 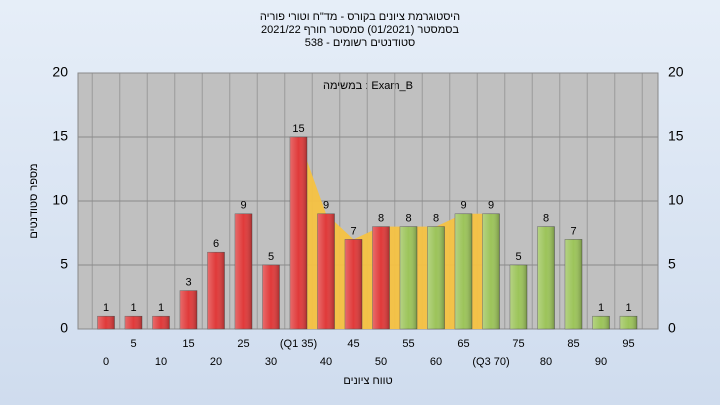 I want to click on chart-subtitle: בסמסטר (01/2021) סמסטר חורף 2021/22, so click(x=360, y=30).